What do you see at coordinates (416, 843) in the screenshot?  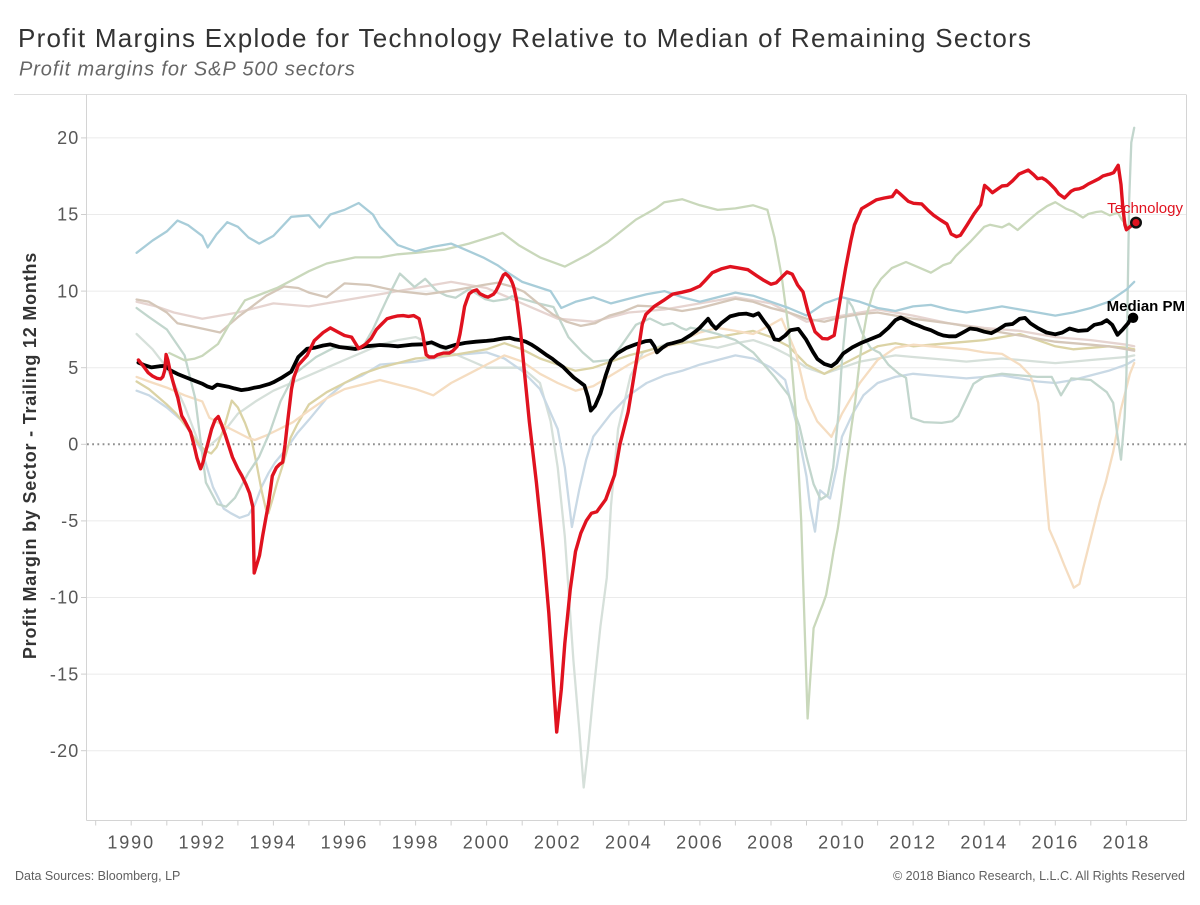 I see `svg-text: 1998` at bounding box center [416, 843].